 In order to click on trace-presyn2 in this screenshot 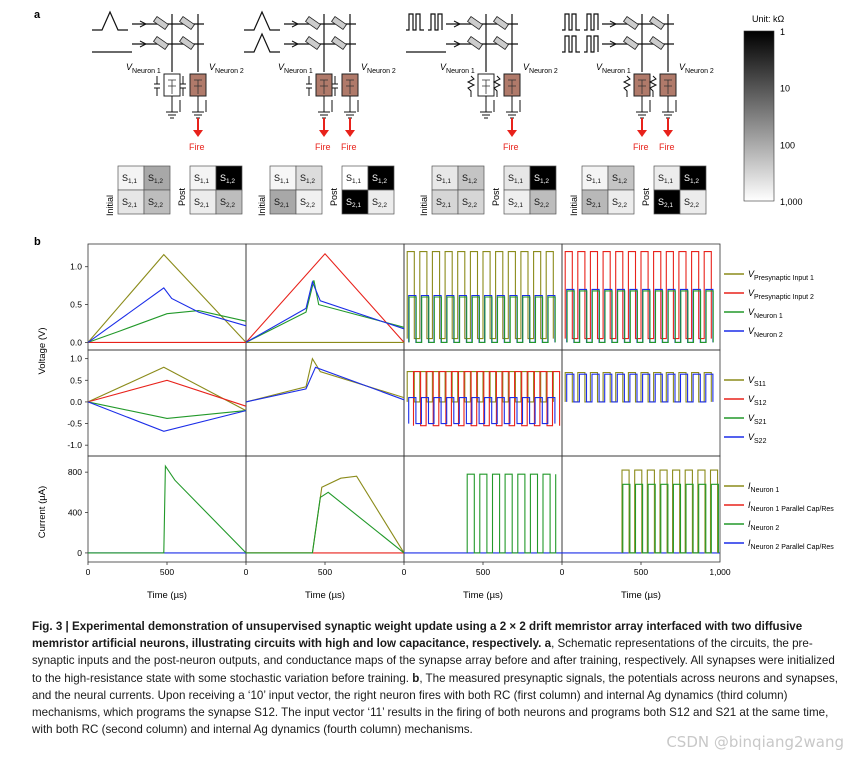, I will do `click(325, 297)`.